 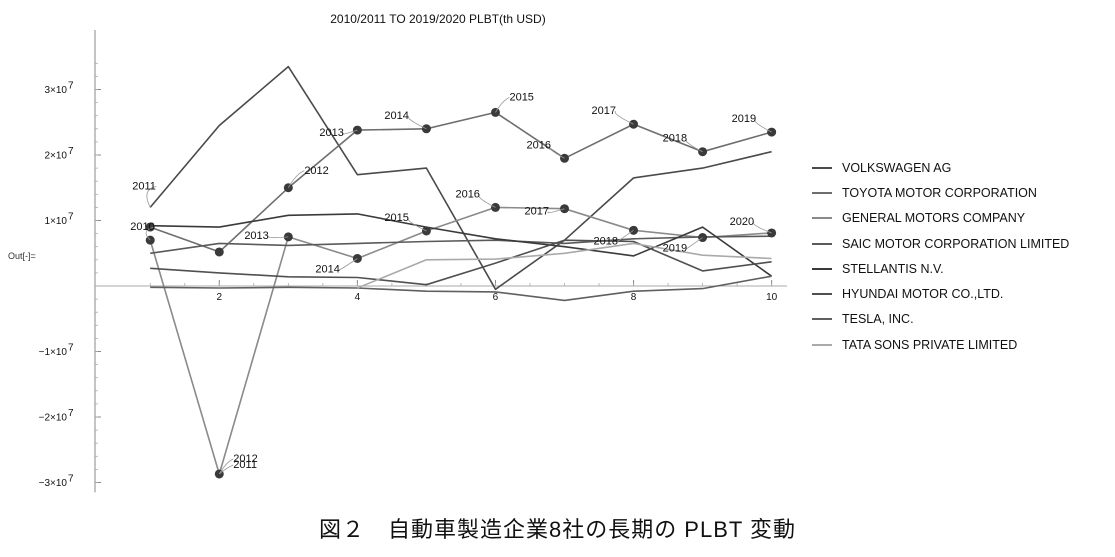 I want to click on x-tick-label: 4, so click(x=358, y=297).